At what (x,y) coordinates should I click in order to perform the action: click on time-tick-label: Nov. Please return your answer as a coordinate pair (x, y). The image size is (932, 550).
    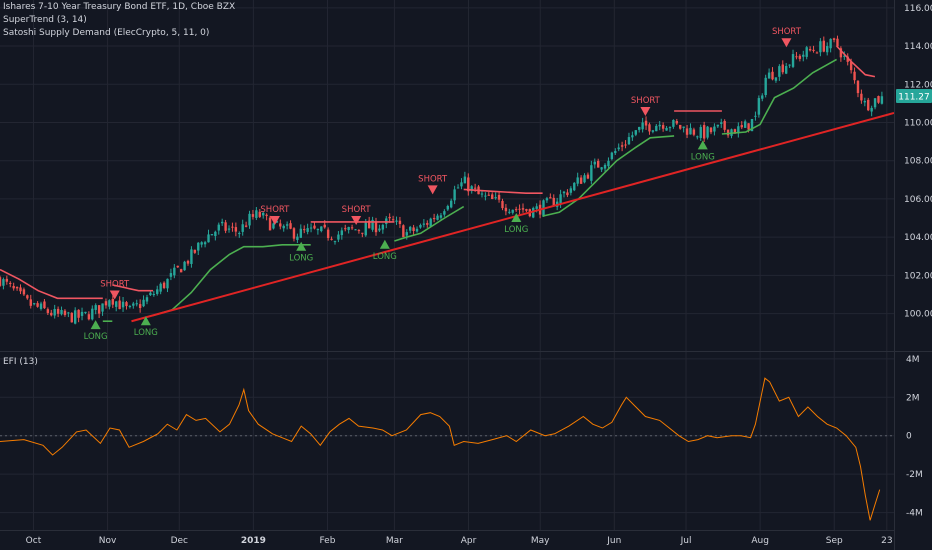
    Looking at the image, I should click on (108, 541).